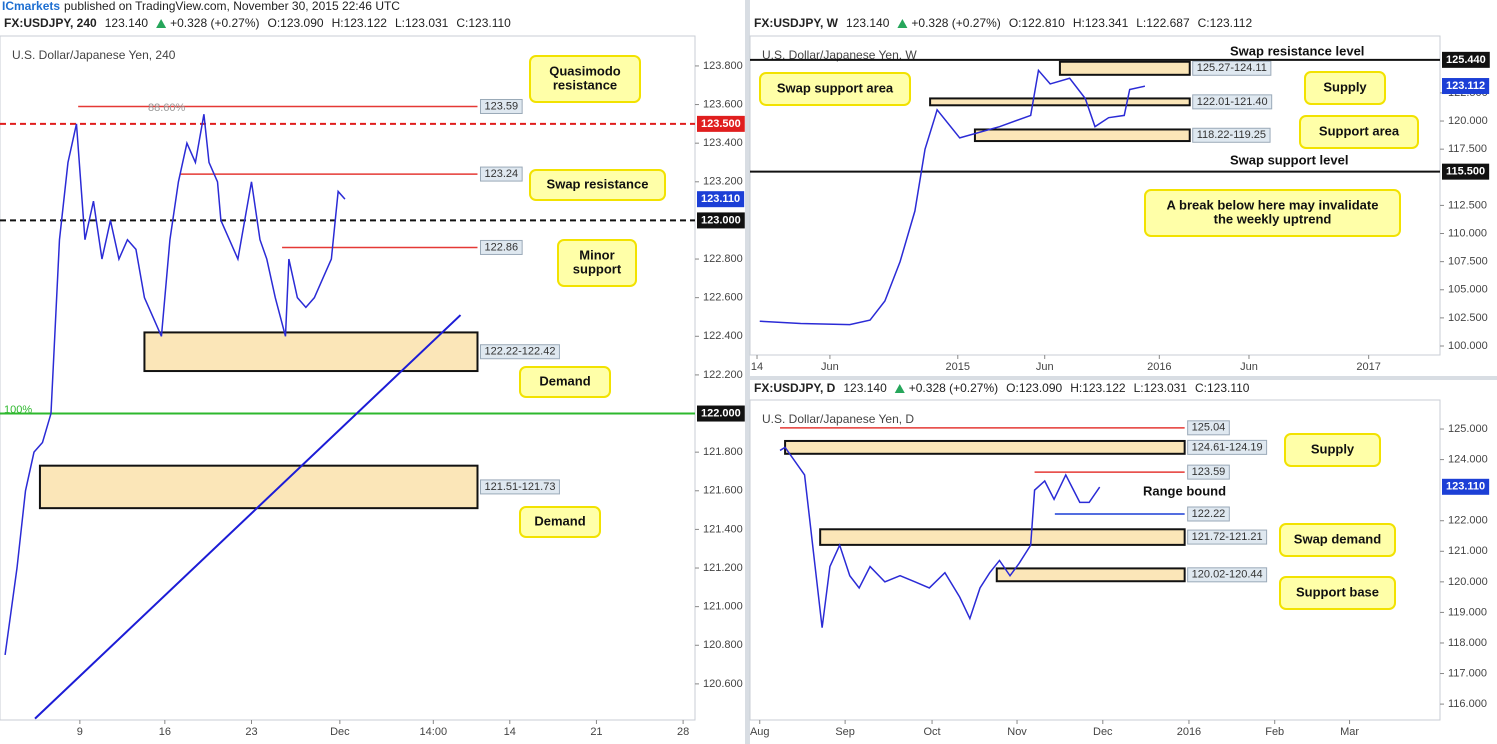 The image size is (1497, 744). What do you see at coordinates (94, 55) in the screenshot?
I see `panel-title: U.S. Dollar/Japanese Yen, 240` at bounding box center [94, 55].